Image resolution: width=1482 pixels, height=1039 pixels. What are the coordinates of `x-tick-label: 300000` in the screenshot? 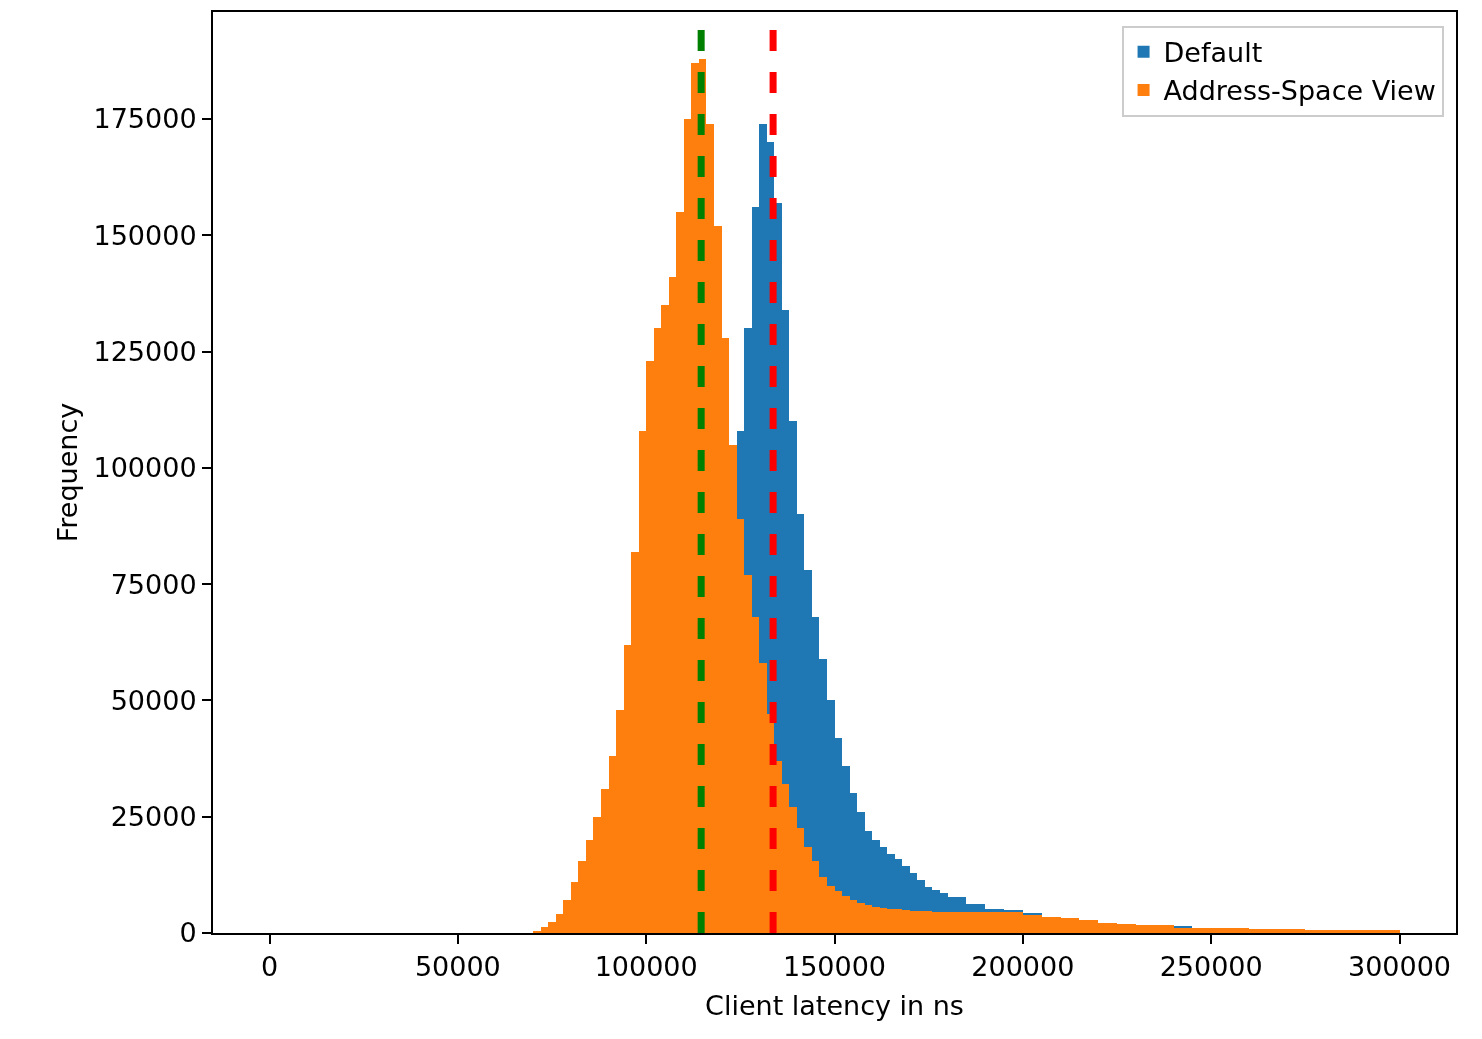 It's located at (1399, 967).